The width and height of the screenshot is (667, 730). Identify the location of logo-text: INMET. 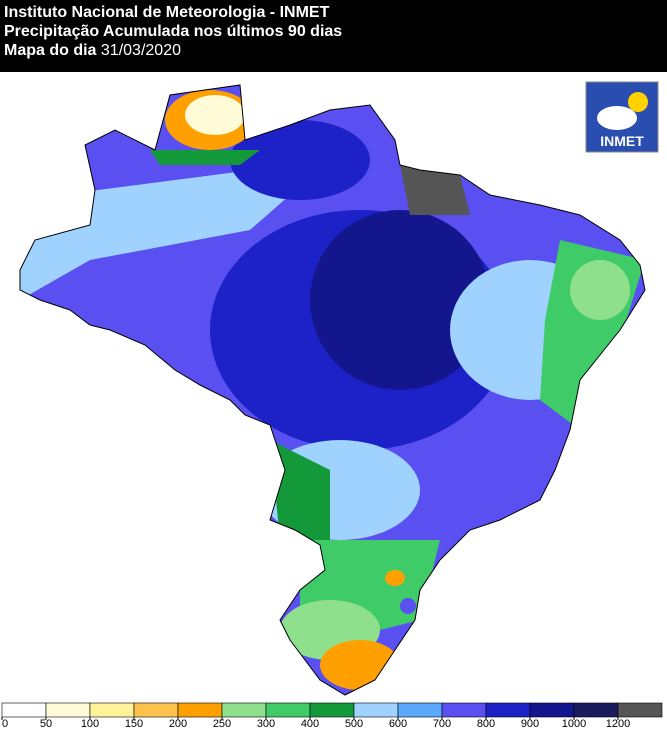
(622, 141).